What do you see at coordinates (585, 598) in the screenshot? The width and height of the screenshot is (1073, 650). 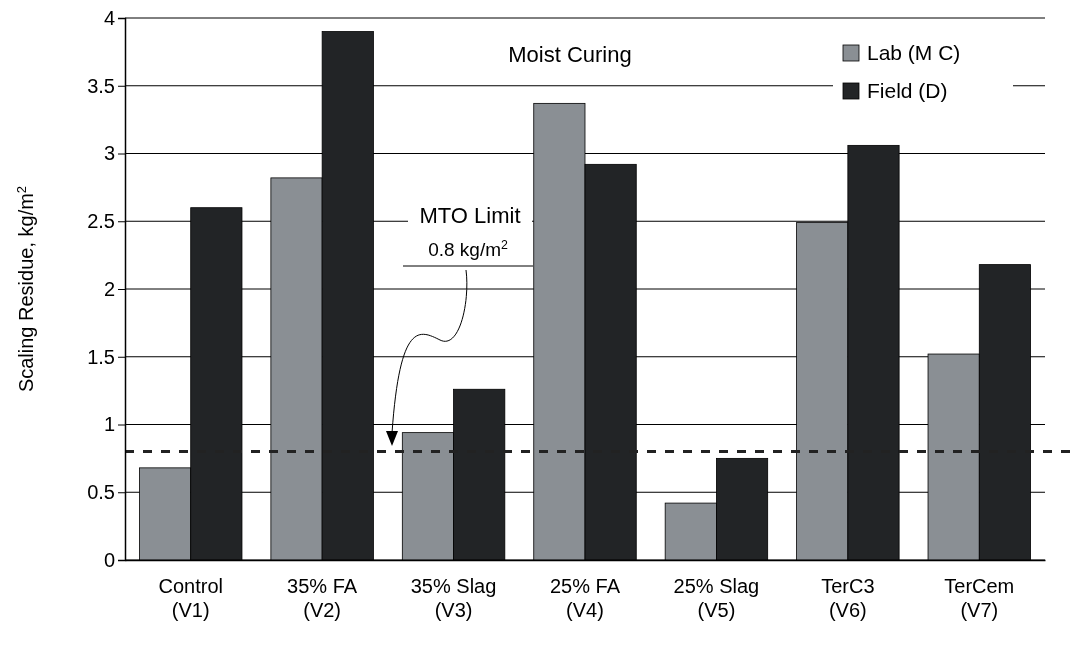 I see `x-tick-label: 25% FA (V4)` at bounding box center [585, 598].